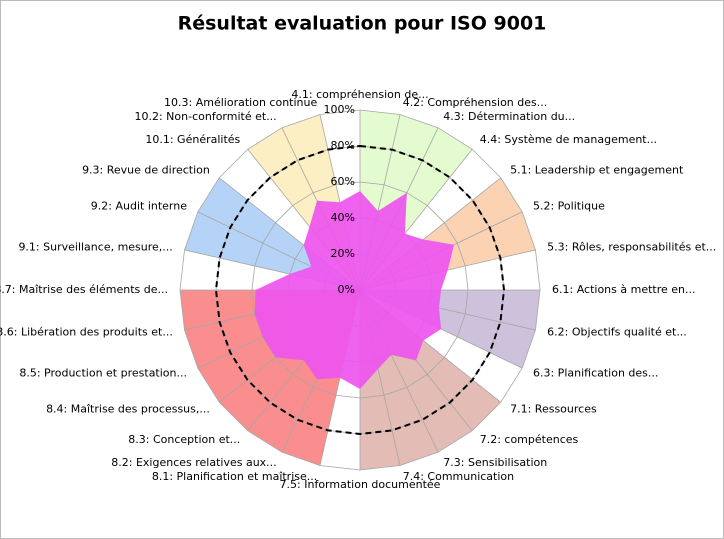  Describe the element at coordinates (529, 439) in the screenshot. I see `category-label: 7.2: compétences` at that location.